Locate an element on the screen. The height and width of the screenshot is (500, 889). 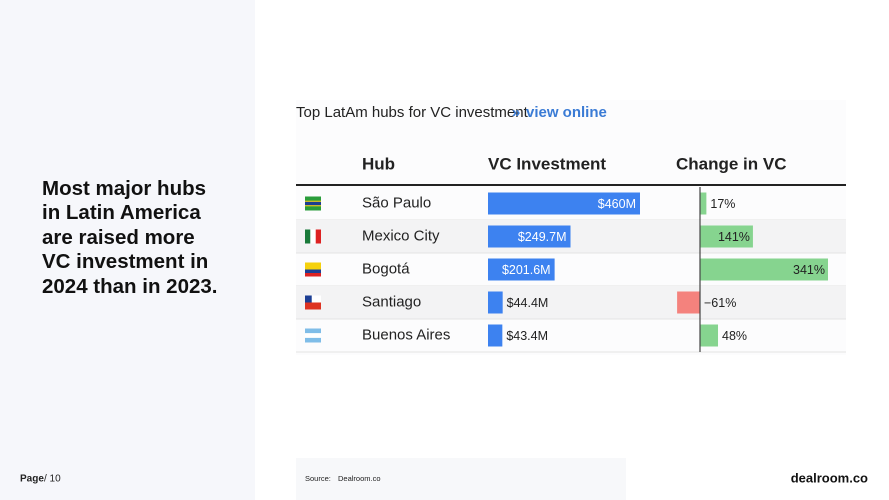
hub-name: Mexico City is located at coordinates (401, 235).